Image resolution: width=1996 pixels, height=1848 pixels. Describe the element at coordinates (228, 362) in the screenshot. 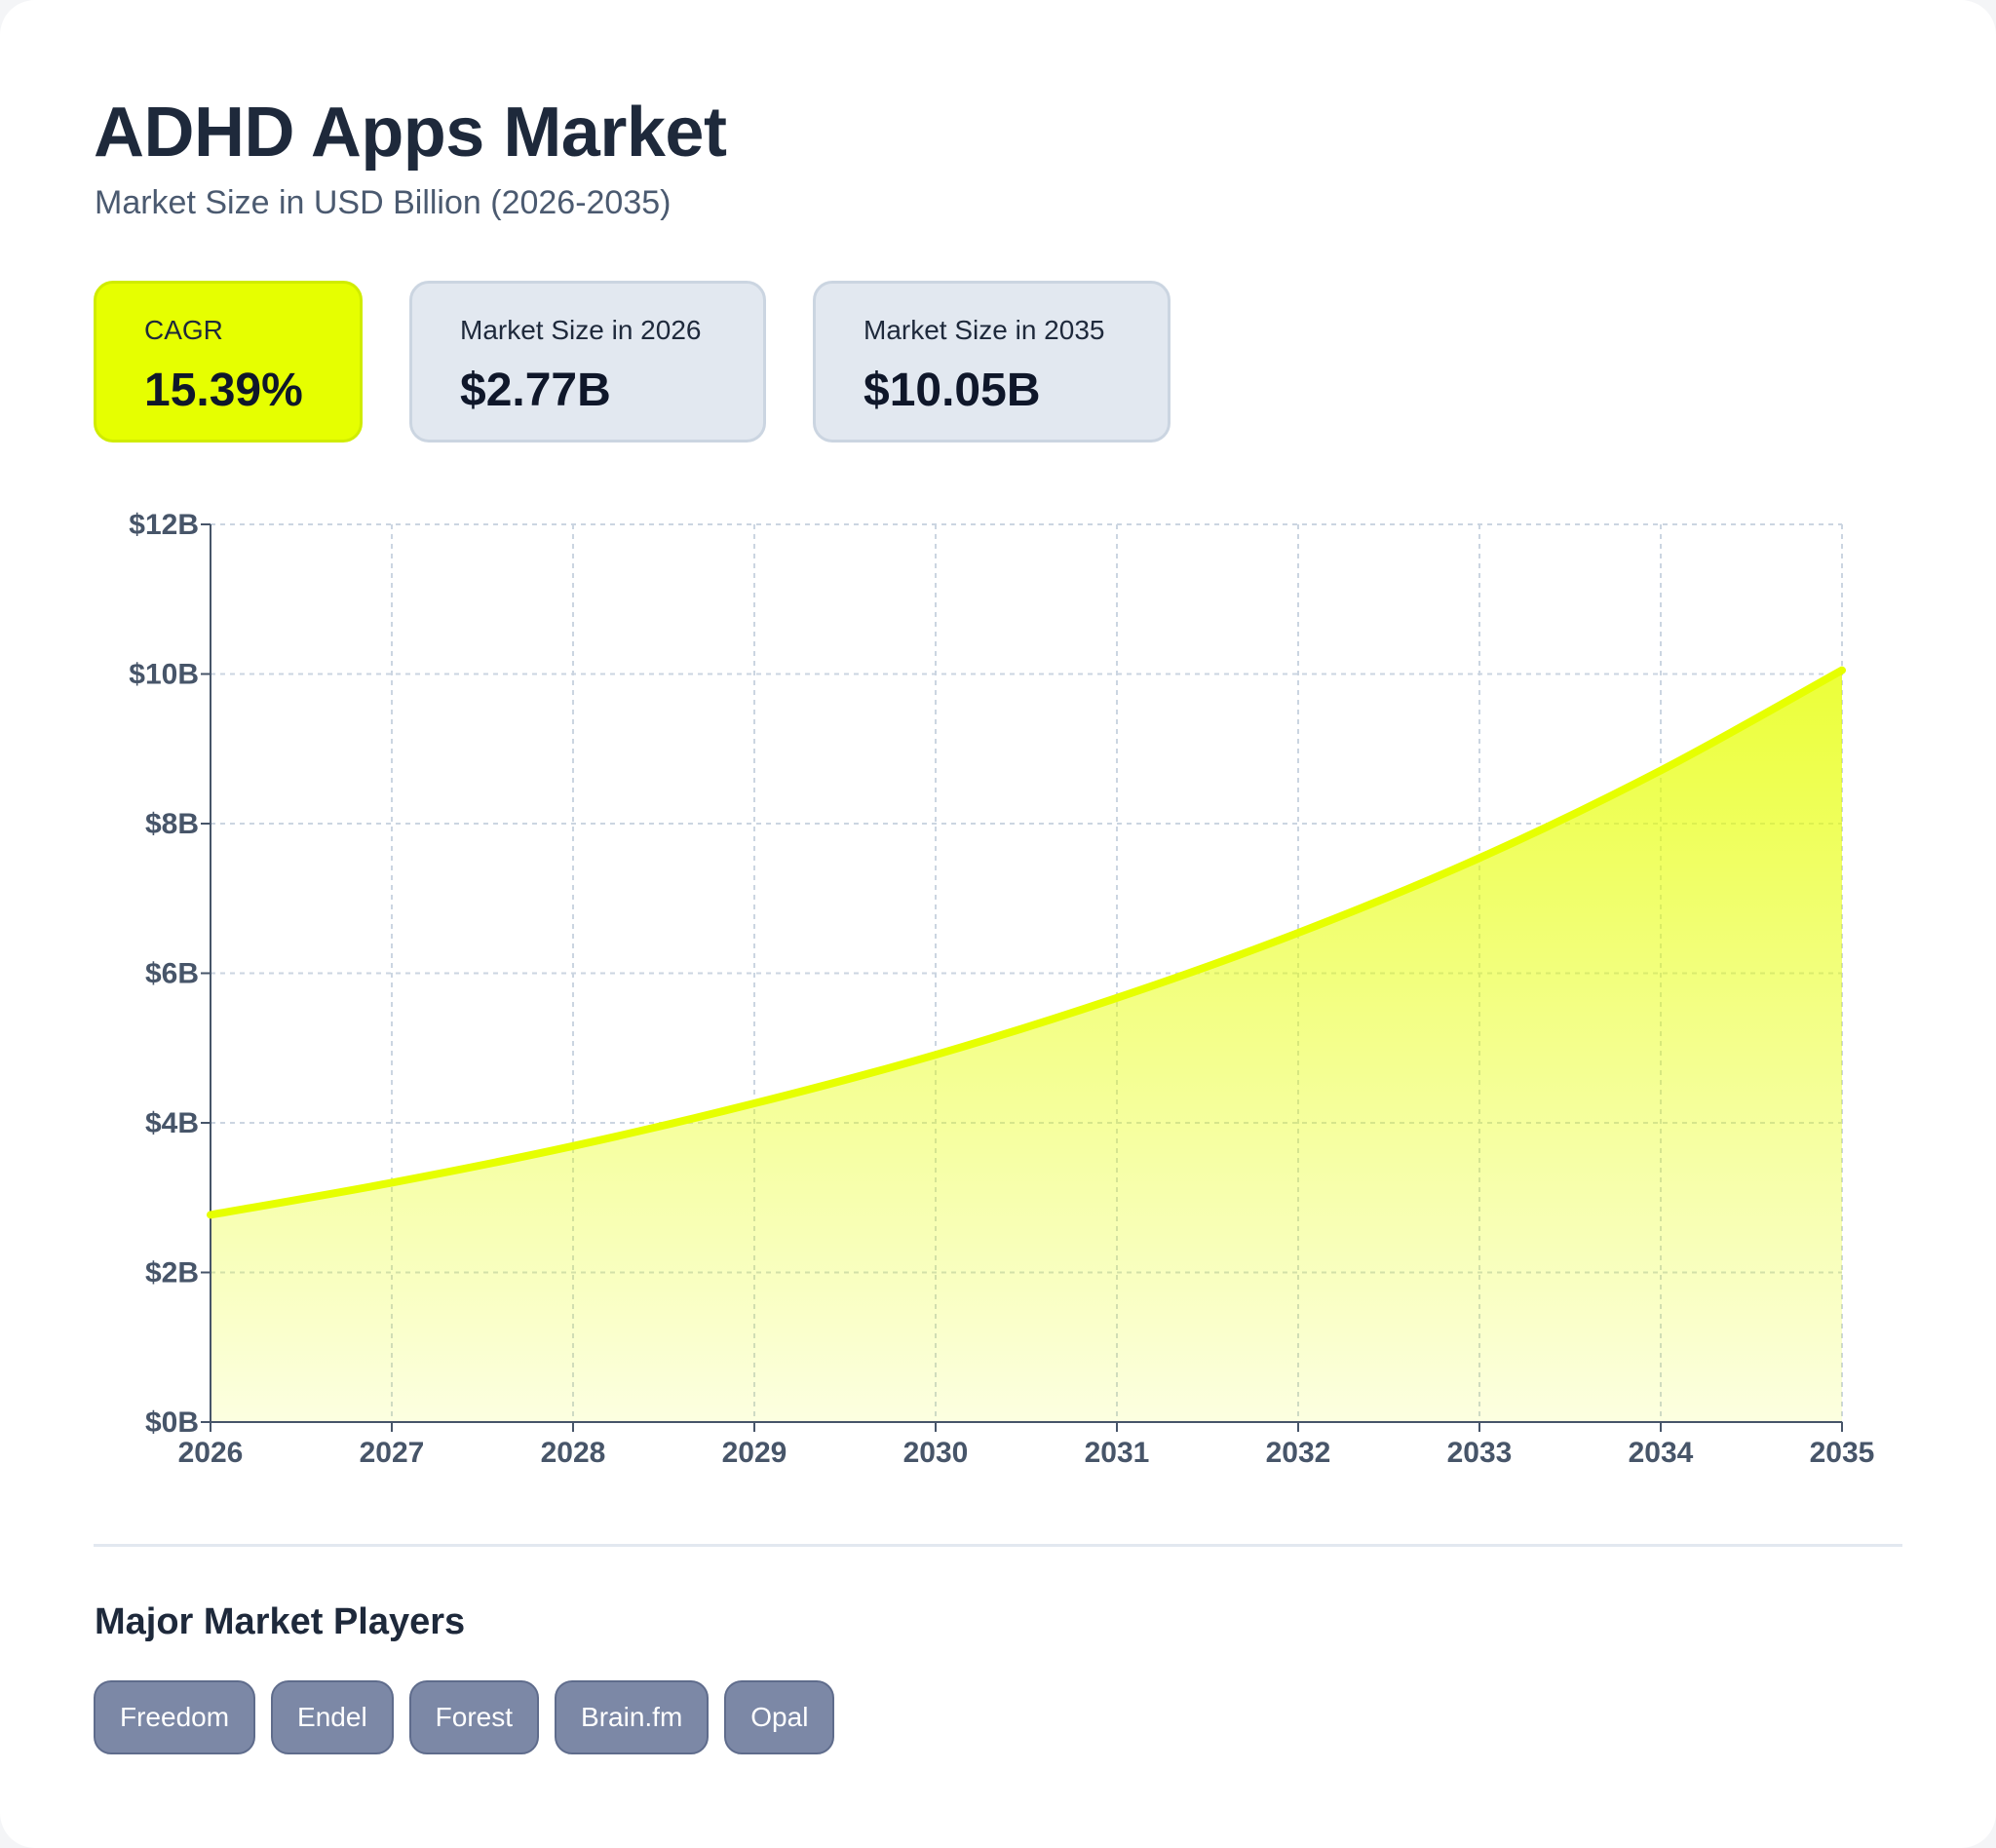

I see `cagr-stat-card: CAGR 15.39%` at that location.